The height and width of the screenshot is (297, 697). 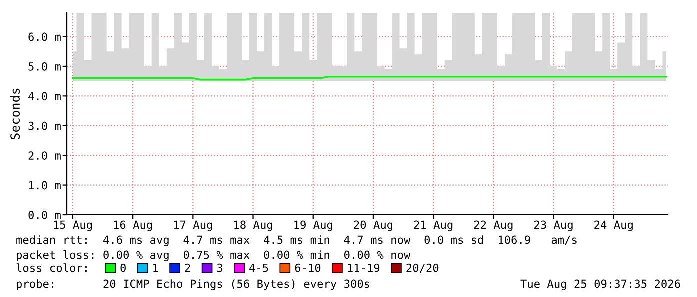 I want to click on y-tick-label: 6.0 m, so click(x=44, y=37).